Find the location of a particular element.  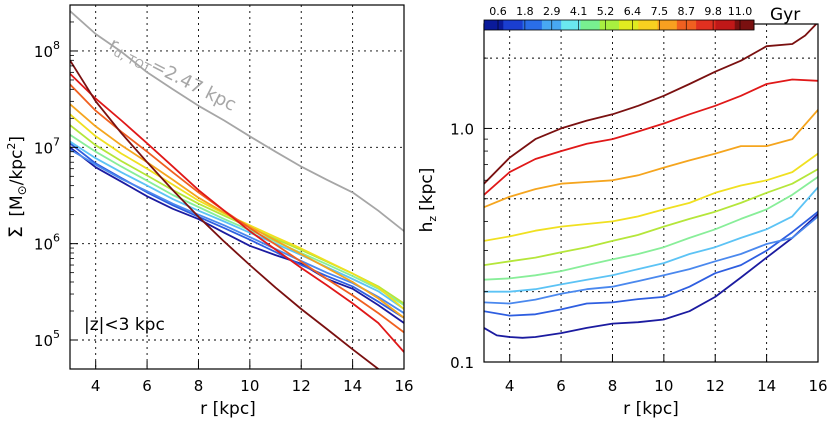

right-x-tick-label: 8 is located at coordinates (613, 386).